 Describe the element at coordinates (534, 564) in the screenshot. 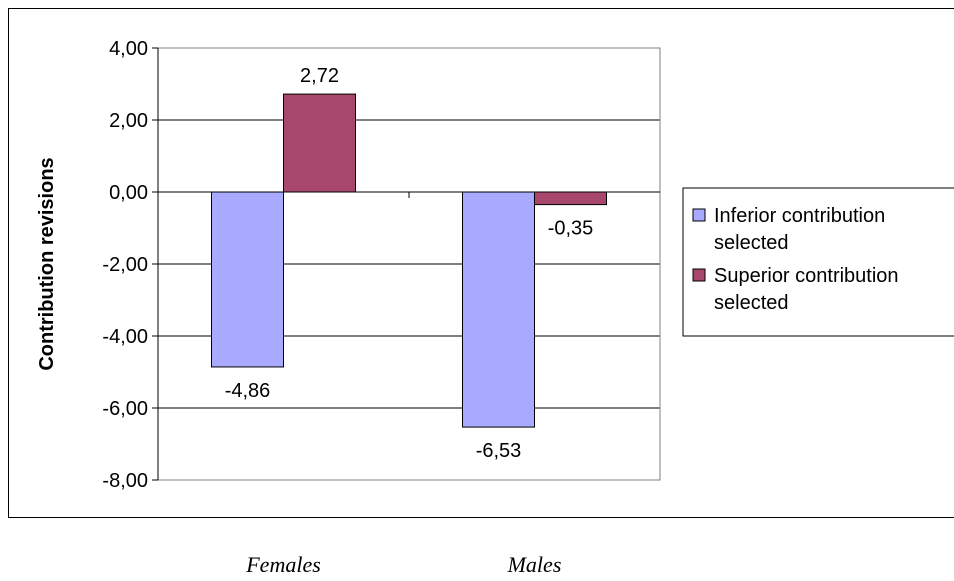

I see `category-label: Males` at that location.